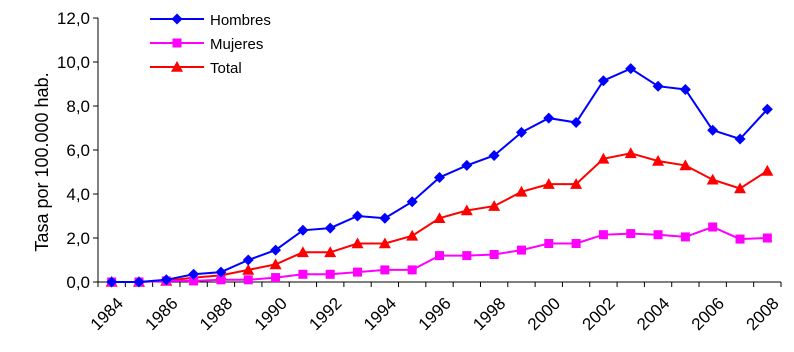  I want to click on legend-item-total: Total, so click(196, 68).